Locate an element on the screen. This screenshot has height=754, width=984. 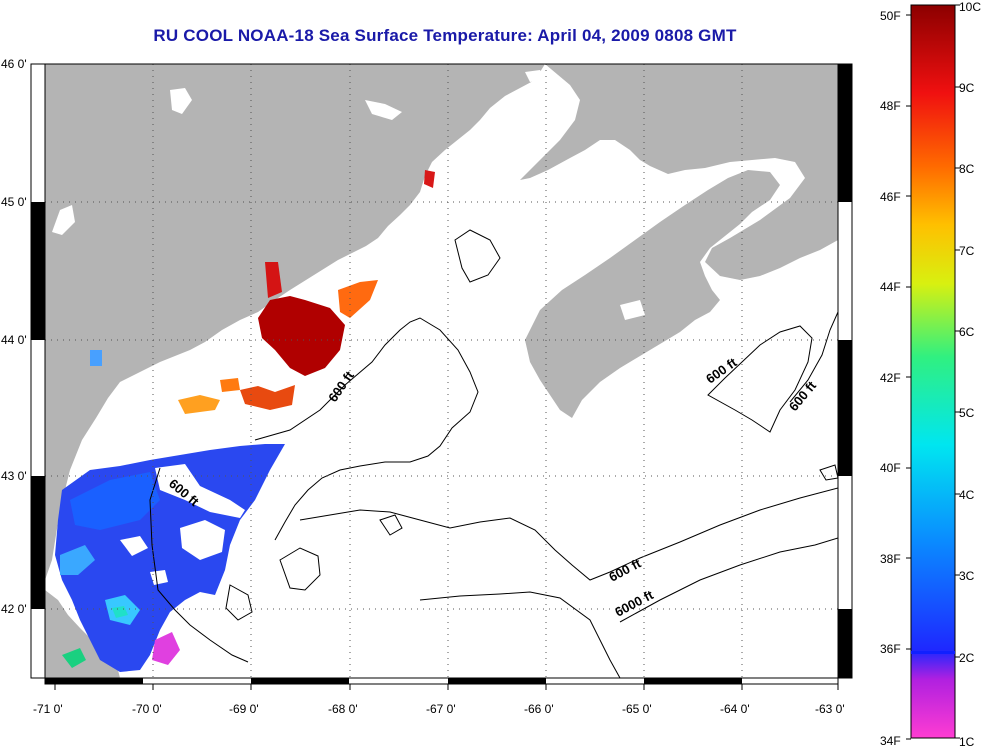
lon-tick-label: -68 0' is located at coordinates (343, 709).